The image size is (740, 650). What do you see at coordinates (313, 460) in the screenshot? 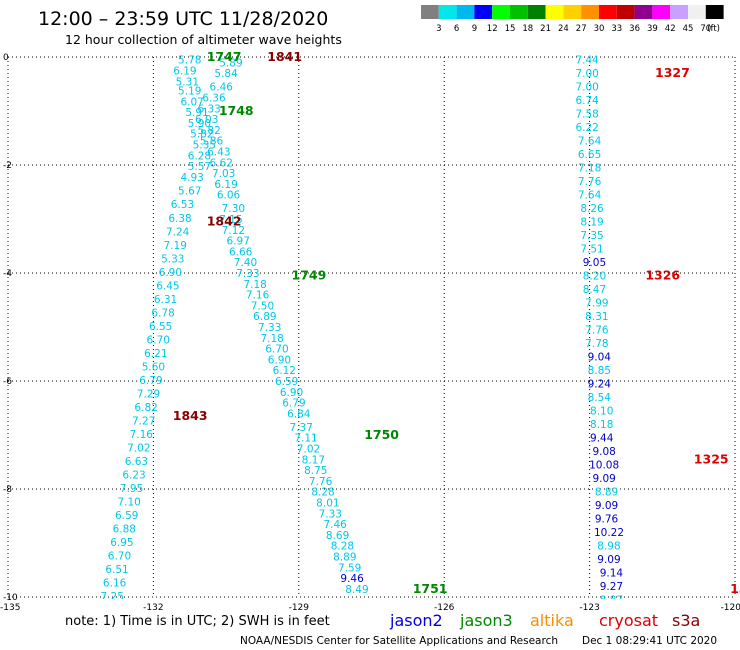
I see `swh-value: 8.17` at bounding box center [313, 460].